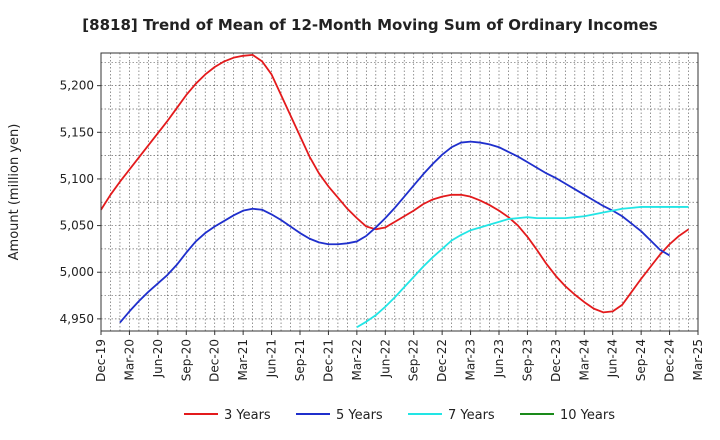 This screenshot has height=440, width=720. I want to click on x-tick-label: Jun-24, so click(613, 358).